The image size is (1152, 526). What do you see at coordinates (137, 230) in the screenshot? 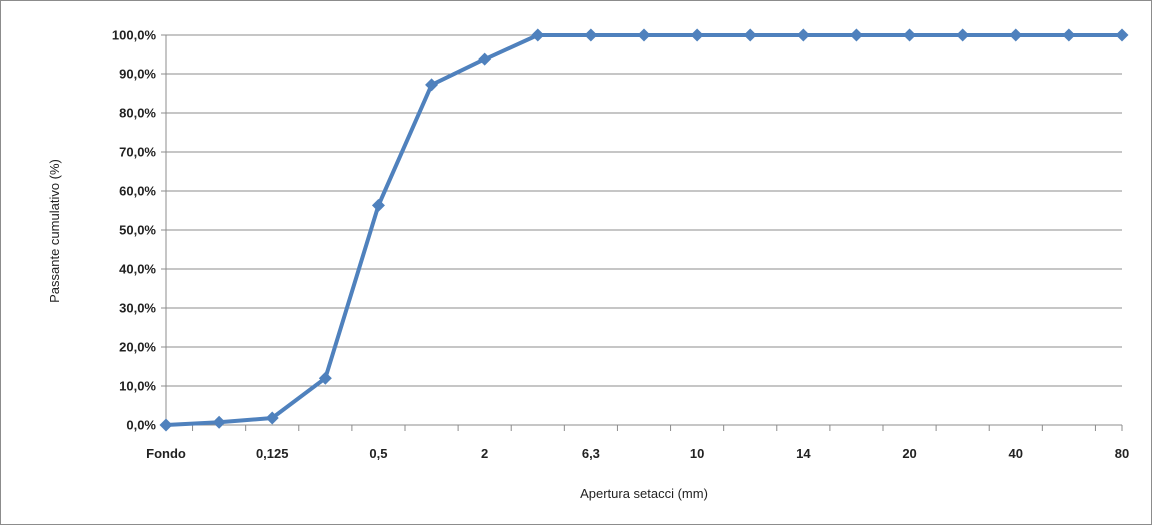
I see `y-tick-label: 50,0%` at bounding box center [137, 230].